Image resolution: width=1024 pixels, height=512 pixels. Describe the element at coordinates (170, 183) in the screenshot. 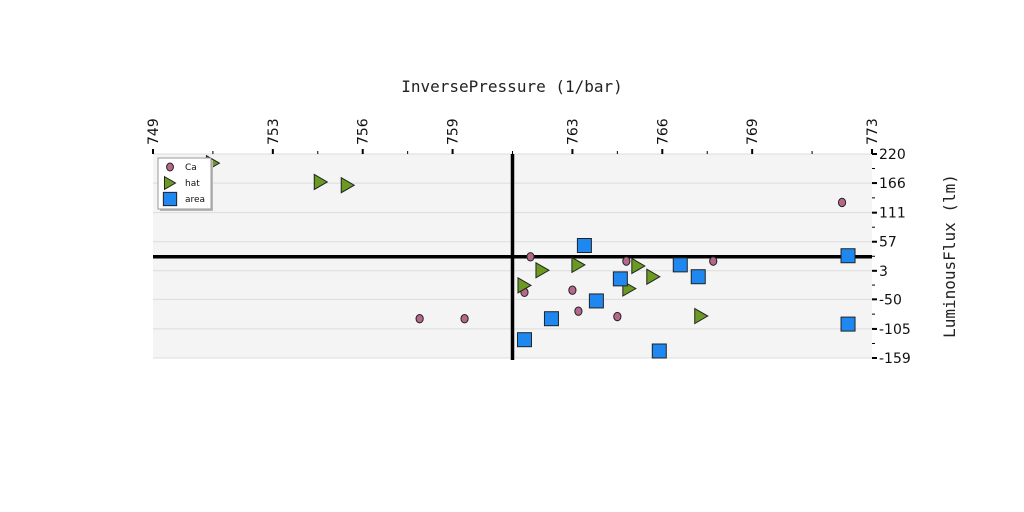

I see `legend-marker-hat` at that location.